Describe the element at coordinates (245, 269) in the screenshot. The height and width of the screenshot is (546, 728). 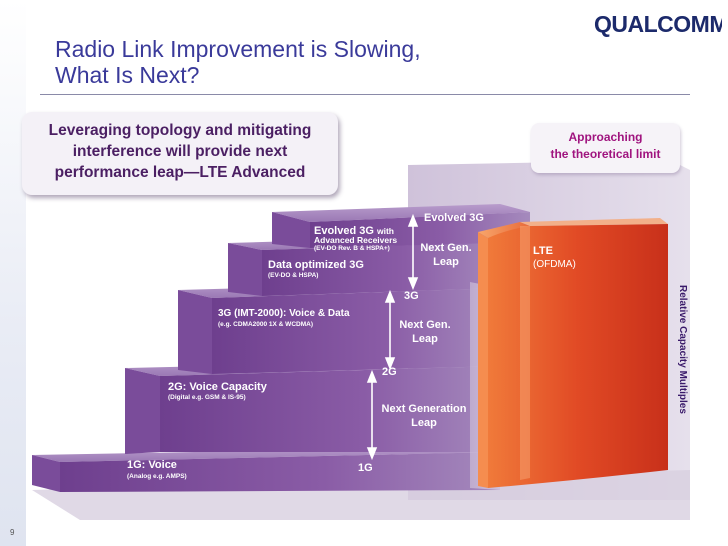
I see `step-4-side` at that location.